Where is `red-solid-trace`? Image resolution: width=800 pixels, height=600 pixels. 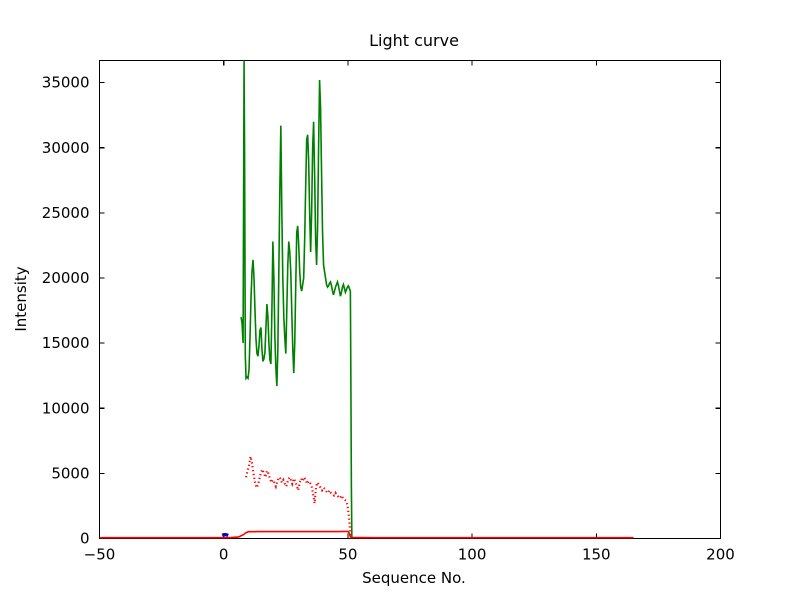 red-solid-trace is located at coordinates (366, 534).